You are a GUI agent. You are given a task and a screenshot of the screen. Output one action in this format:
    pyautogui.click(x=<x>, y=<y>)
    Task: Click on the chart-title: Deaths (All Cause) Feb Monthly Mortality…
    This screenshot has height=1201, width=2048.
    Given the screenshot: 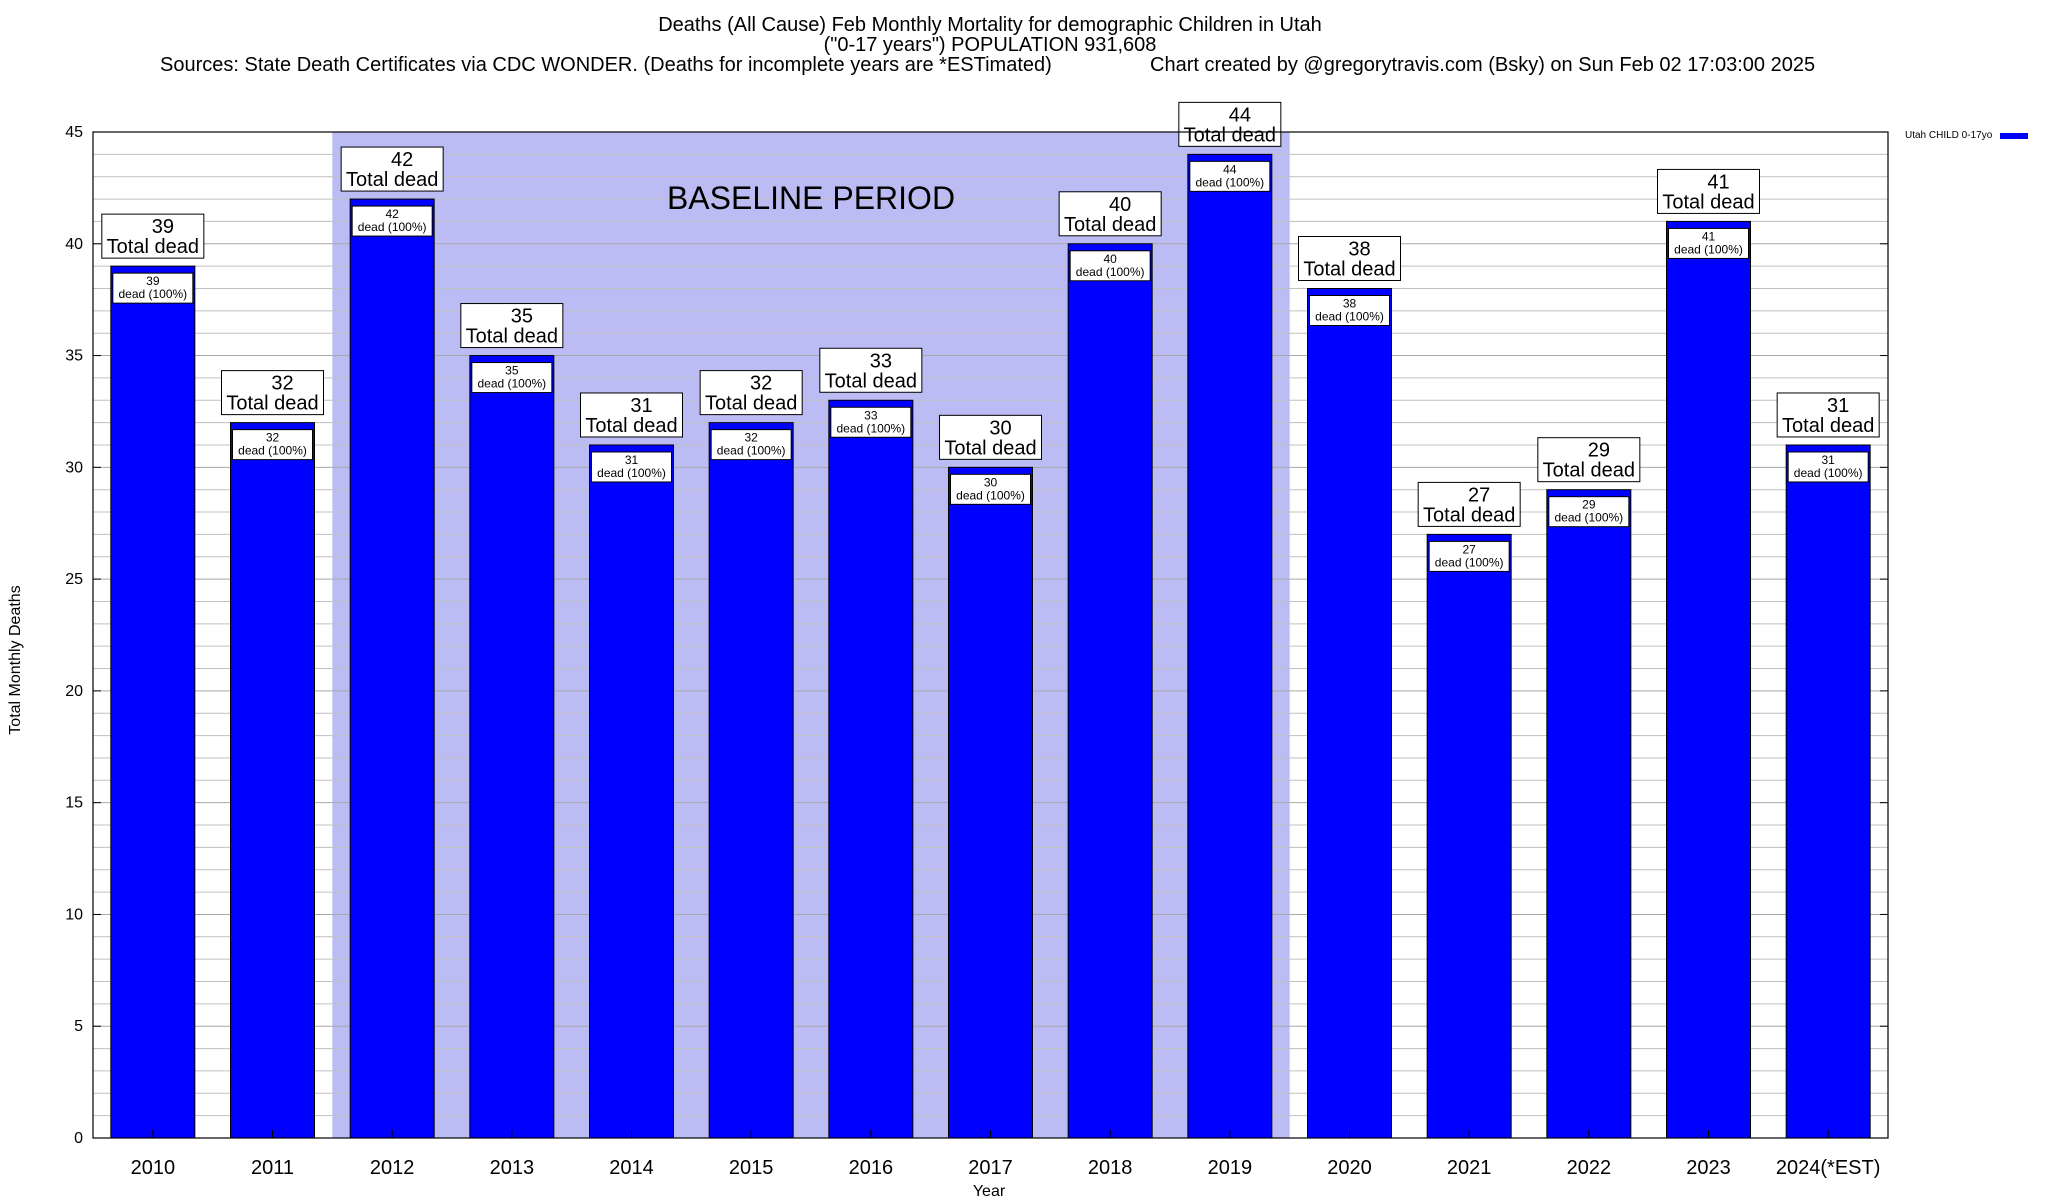 What is the action you would take?
    pyautogui.click(x=990, y=25)
    